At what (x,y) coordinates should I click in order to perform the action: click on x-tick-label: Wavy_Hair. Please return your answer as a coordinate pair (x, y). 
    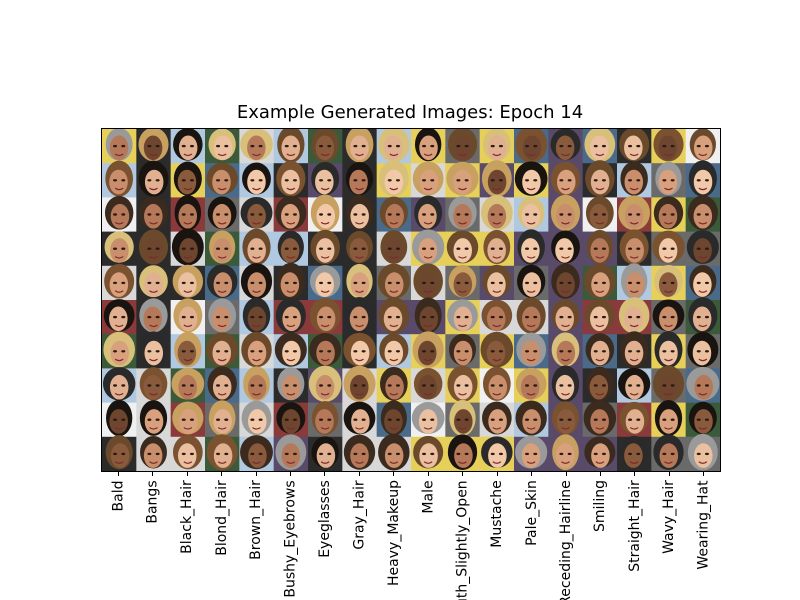
    Looking at the image, I should click on (669, 517).